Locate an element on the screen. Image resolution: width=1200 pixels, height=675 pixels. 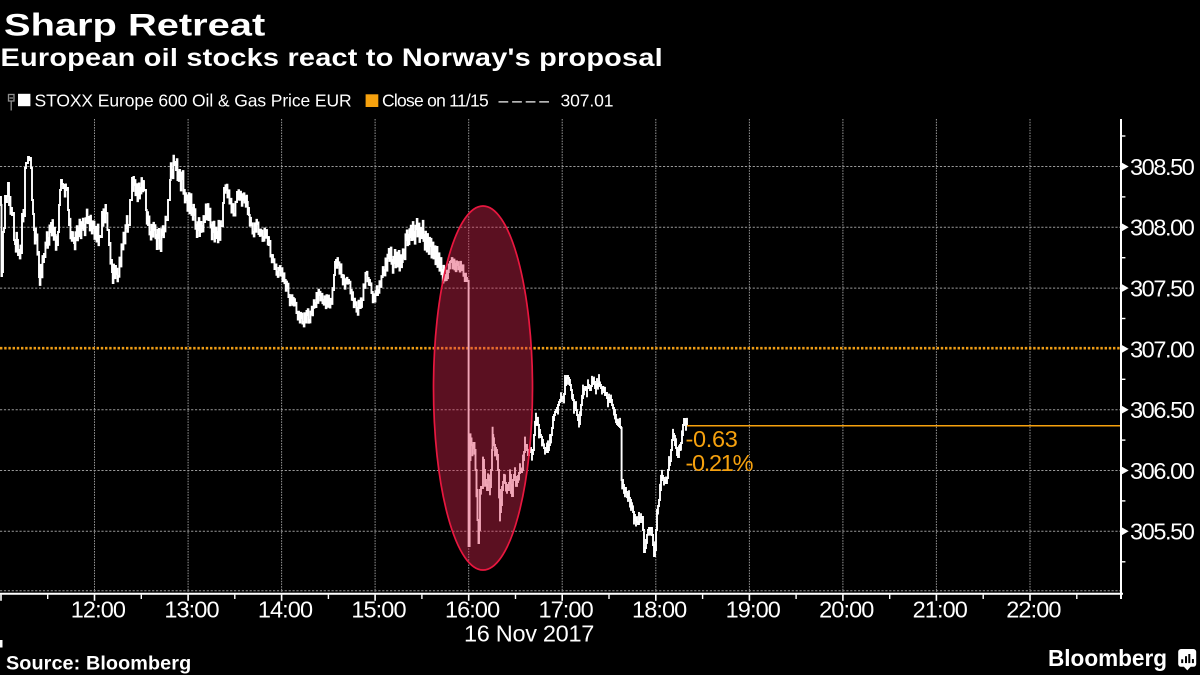
svg-text: 305.50 is located at coordinates (1162, 532).